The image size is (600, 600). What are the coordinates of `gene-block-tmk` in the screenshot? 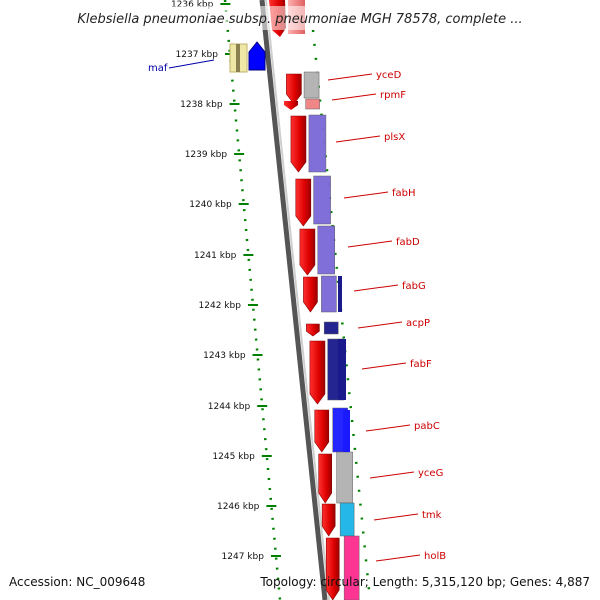 It's located at (347, 519).